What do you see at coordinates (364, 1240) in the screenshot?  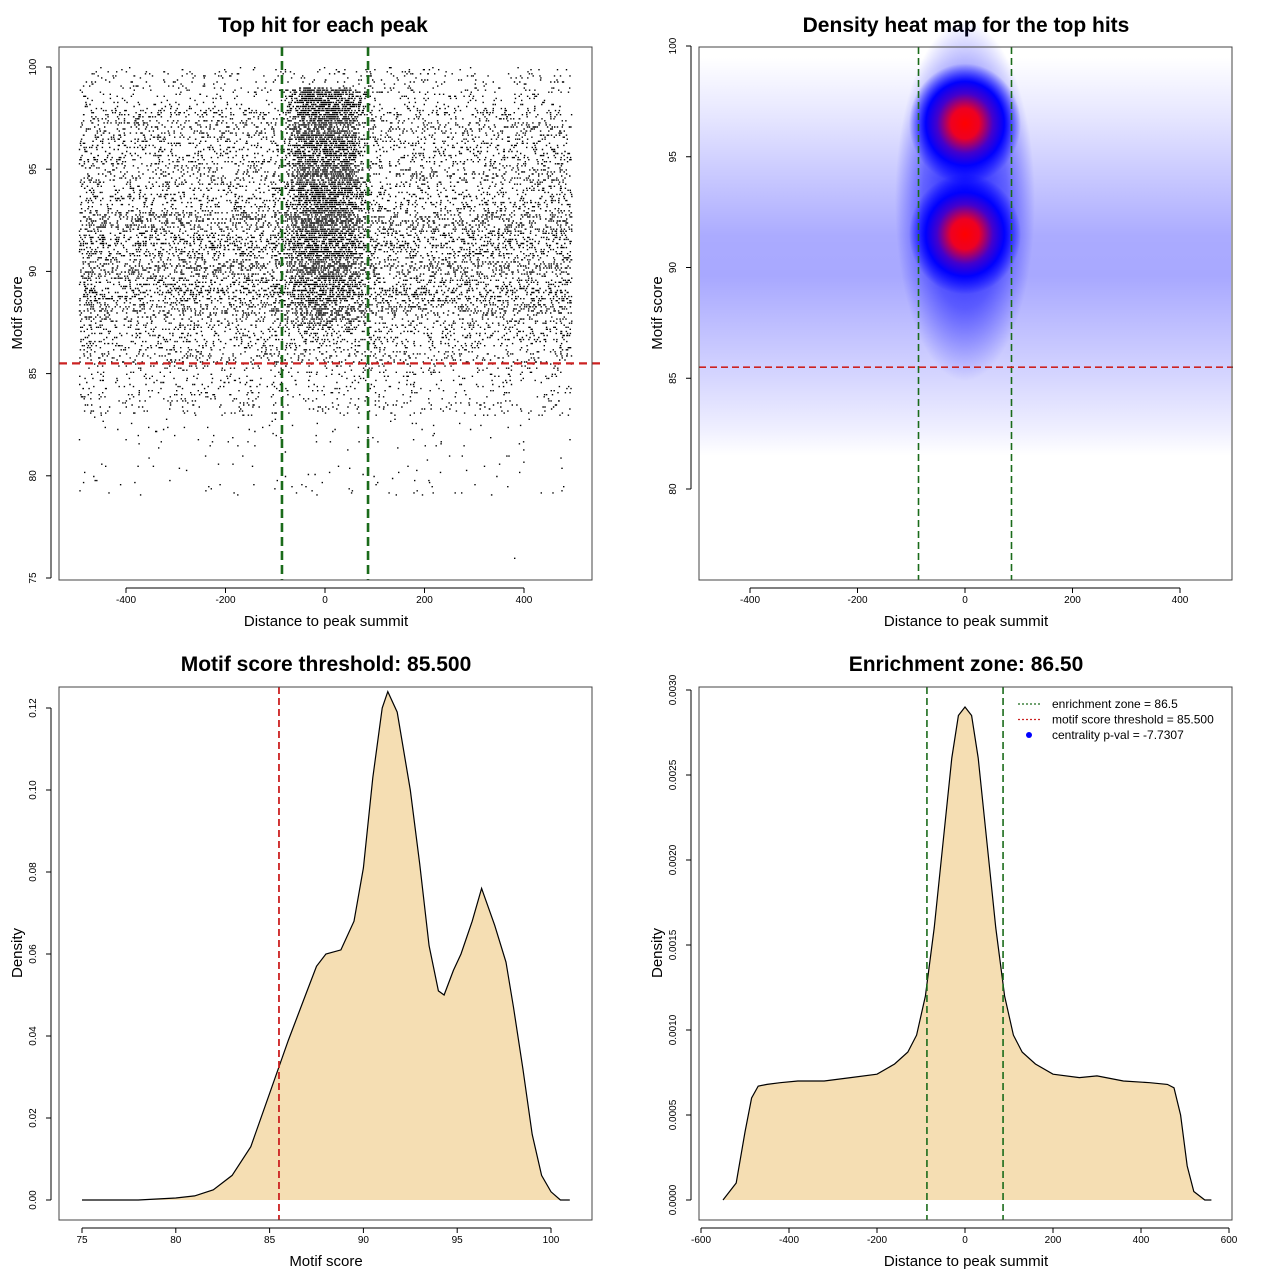 I see `x-tick-label: 90` at bounding box center [364, 1240].